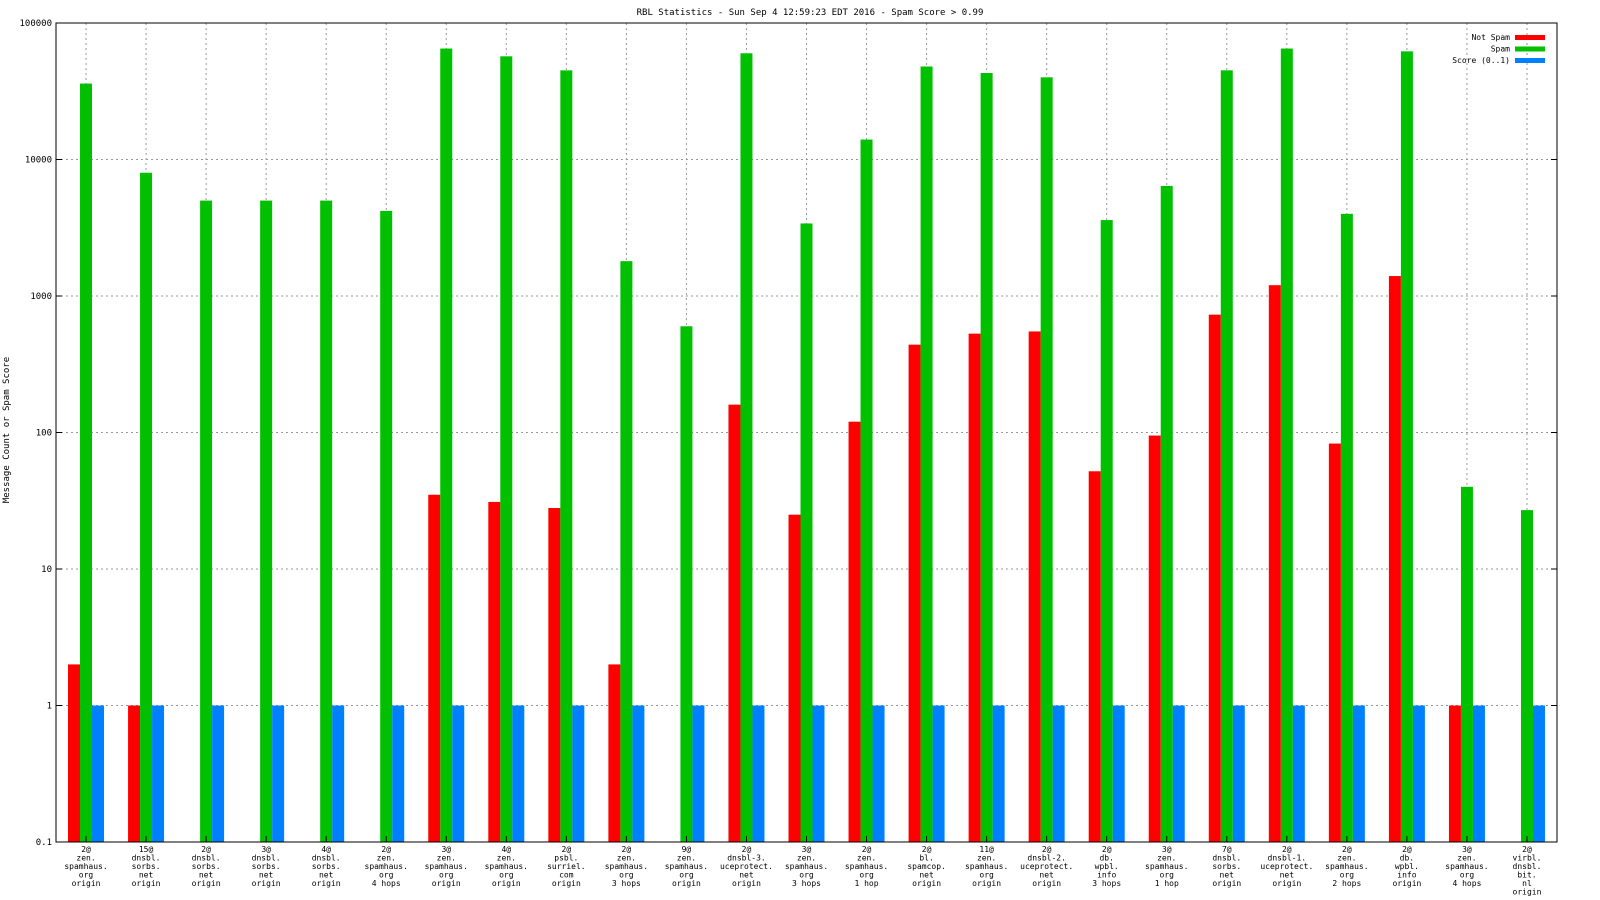 This screenshot has width=1600, height=900. I want to click on x-tick-label: dnsbl-2., so click(1046, 858).